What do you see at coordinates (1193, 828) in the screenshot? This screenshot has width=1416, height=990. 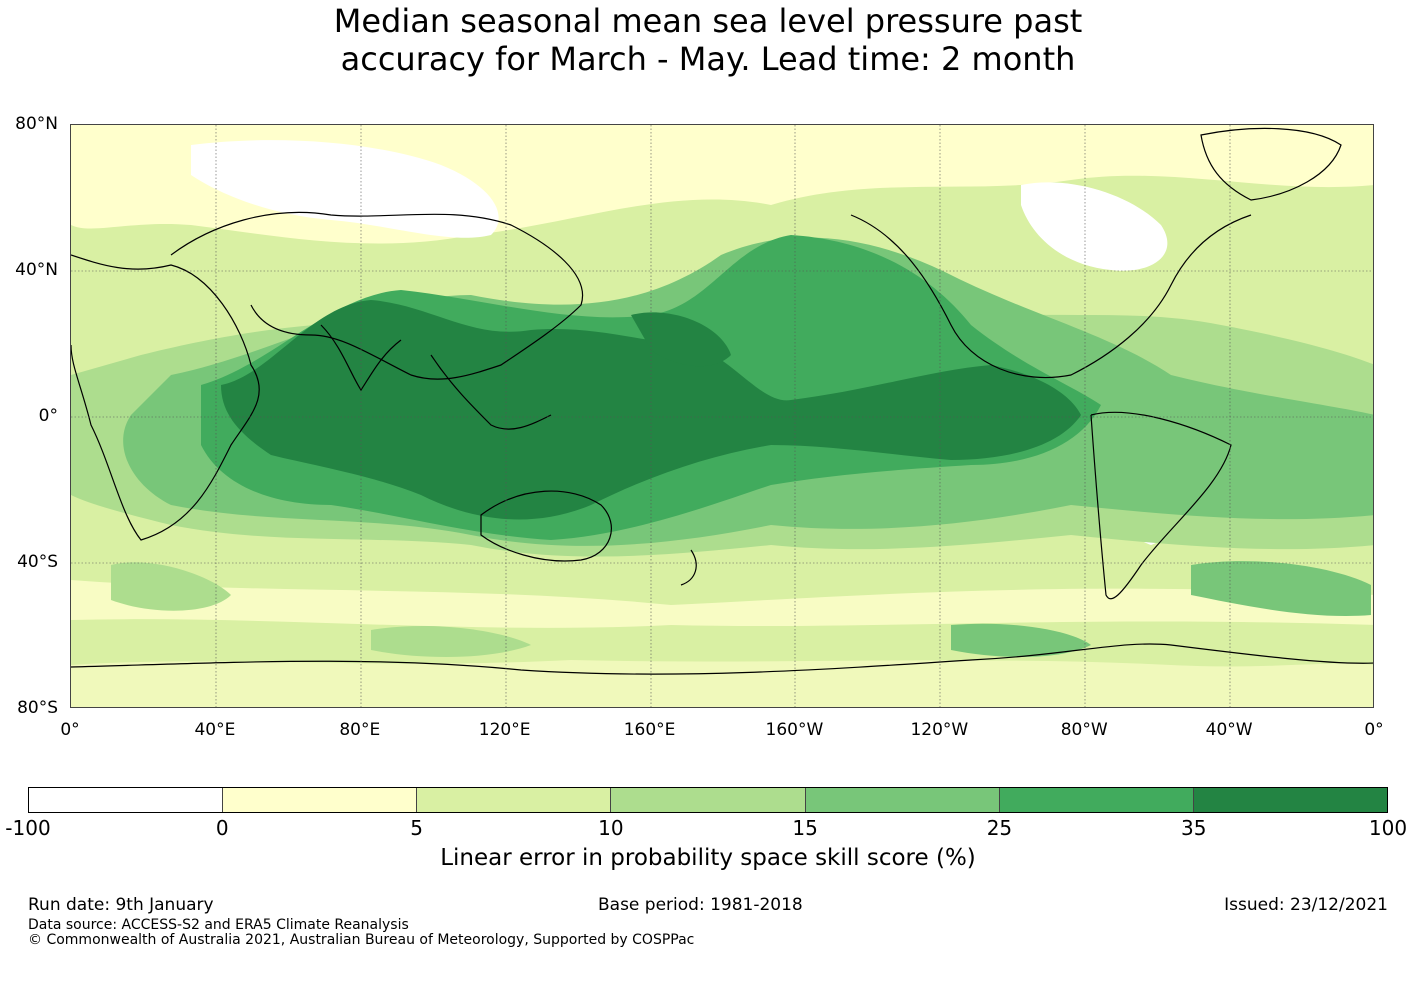 I see `colorbar-tick-label: 35` at bounding box center [1193, 828].